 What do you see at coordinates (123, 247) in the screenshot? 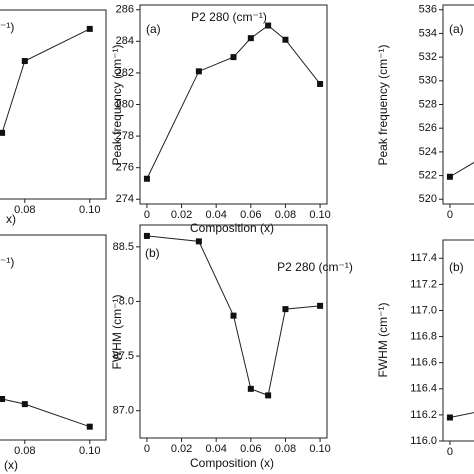
I see `y-tick-label: 88.5` at bounding box center [123, 247].